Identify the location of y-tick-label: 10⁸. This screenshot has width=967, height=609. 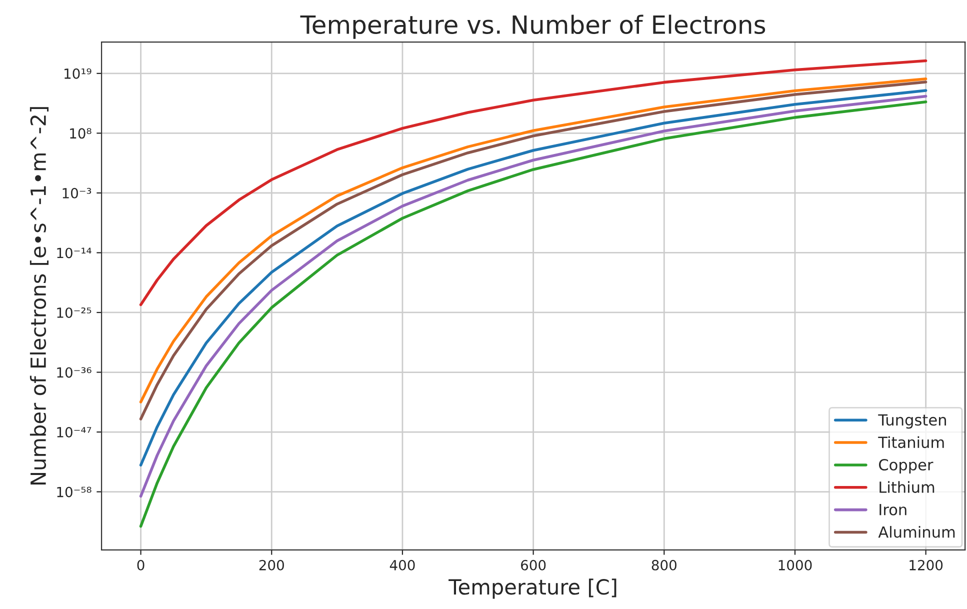
(81, 133).